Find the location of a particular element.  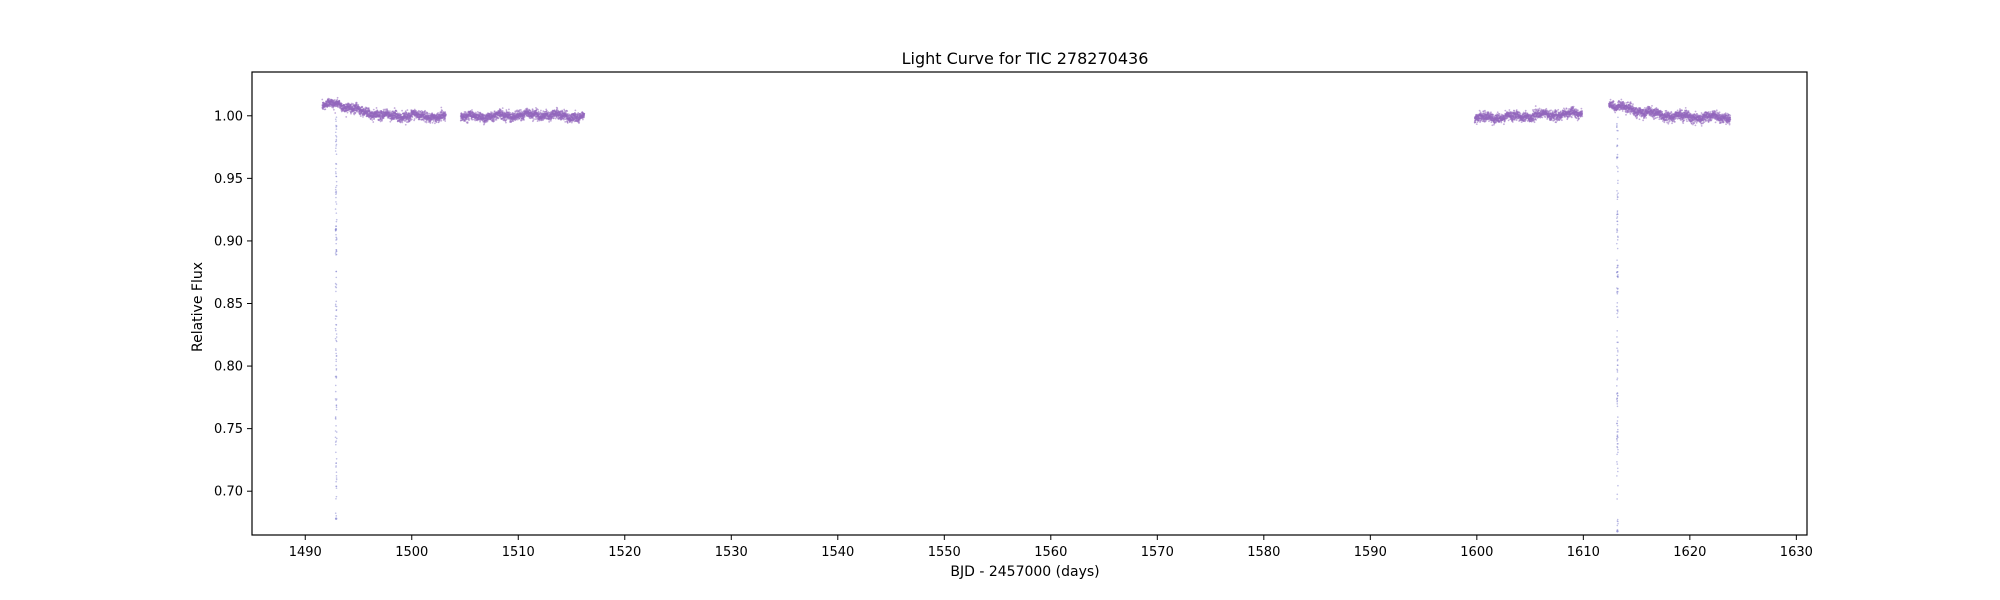

y-axis-label: Relative Flux is located at coordinates (198, 307).